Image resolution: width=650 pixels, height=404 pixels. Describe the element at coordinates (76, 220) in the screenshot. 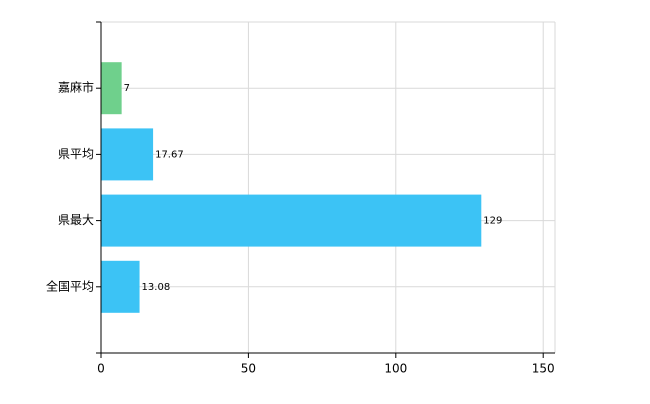

I see `y-tick-label: 県最大` at that location.